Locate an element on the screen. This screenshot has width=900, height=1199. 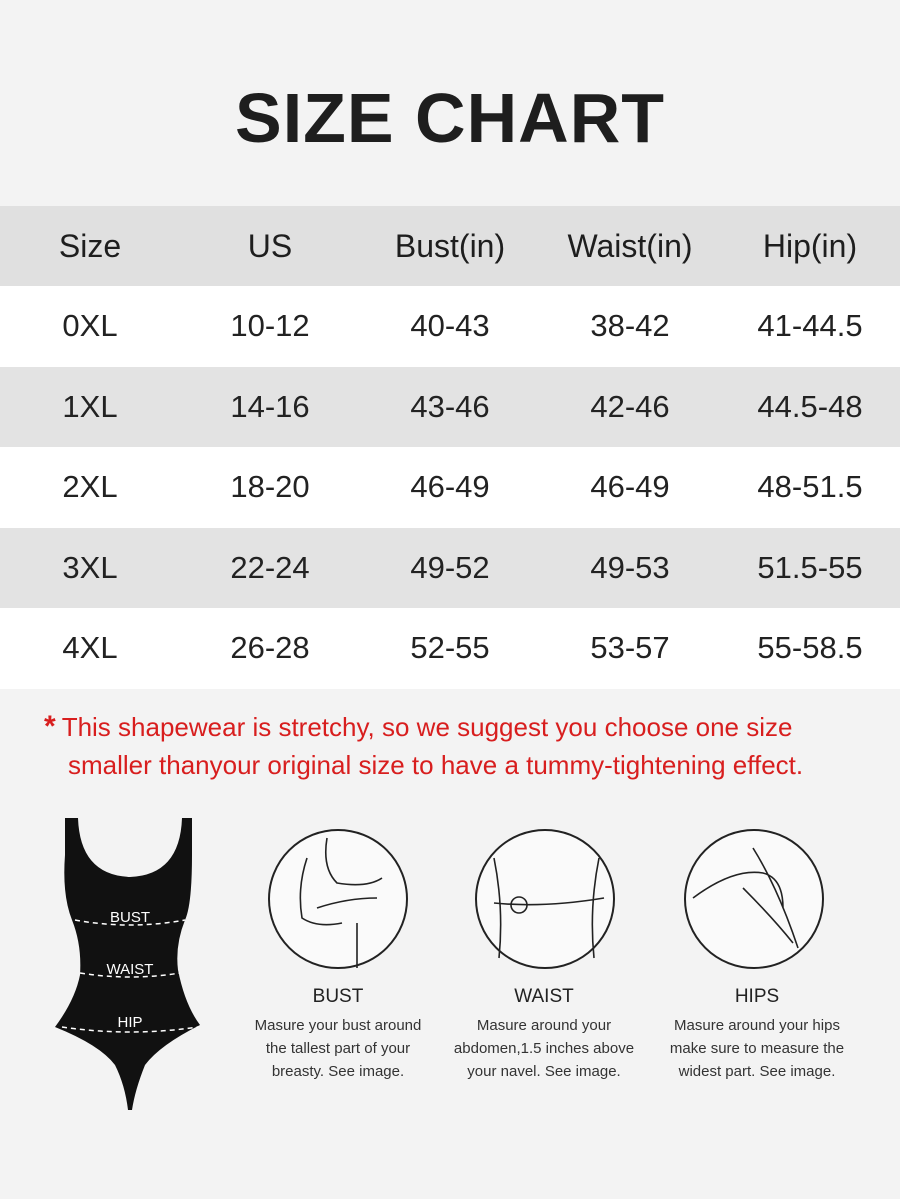
table-cell: 49-52 is located at coordinates (450, 567).